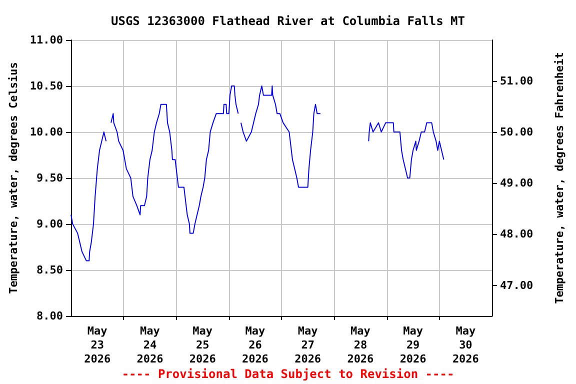 The width and height of the screenshot is (576, 384). What do you see at coordinates (466, 345) in the screenshot?
I see `x-tick-label: May 30 2026` at bounding box center [466, 345].